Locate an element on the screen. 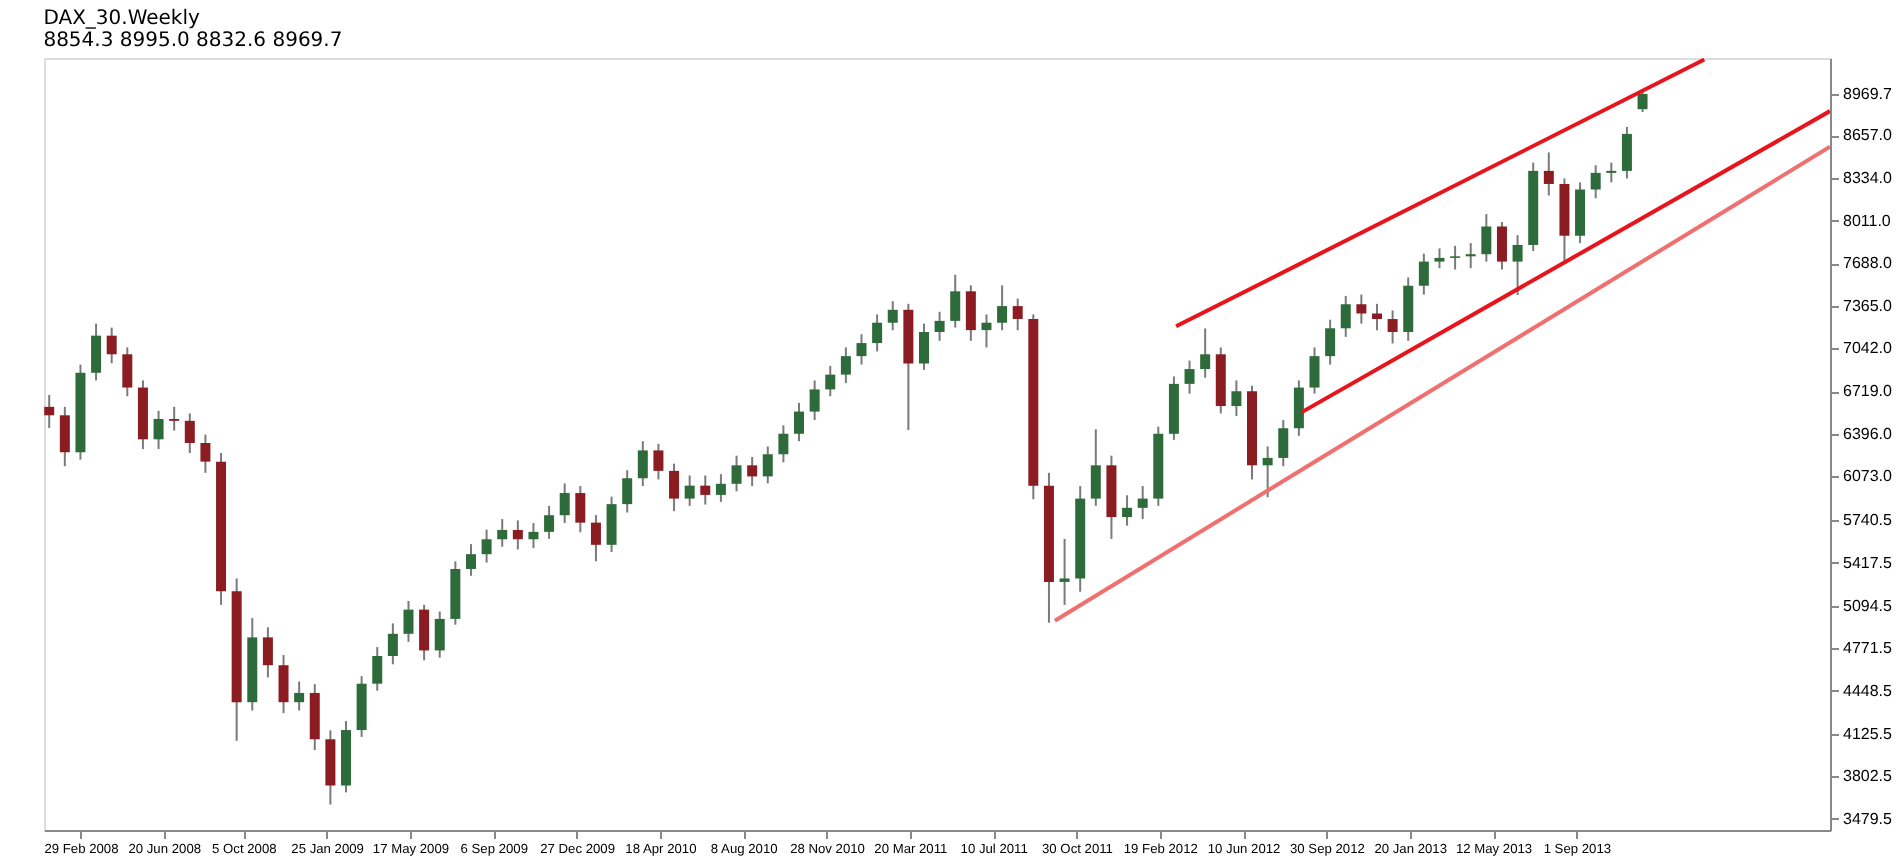 This screenshot has width=1900, height=864. y-tick-label: 6719.0 is located at coordinates (1868, 391).